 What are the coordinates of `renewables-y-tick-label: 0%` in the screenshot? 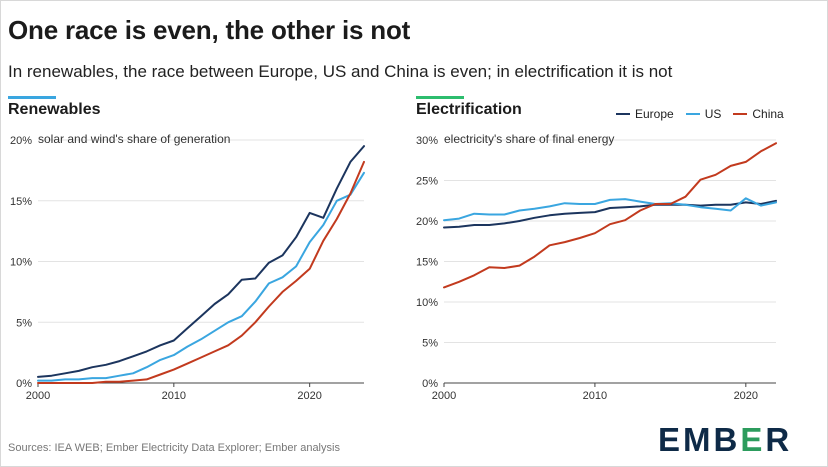 It's located at (24, 384).